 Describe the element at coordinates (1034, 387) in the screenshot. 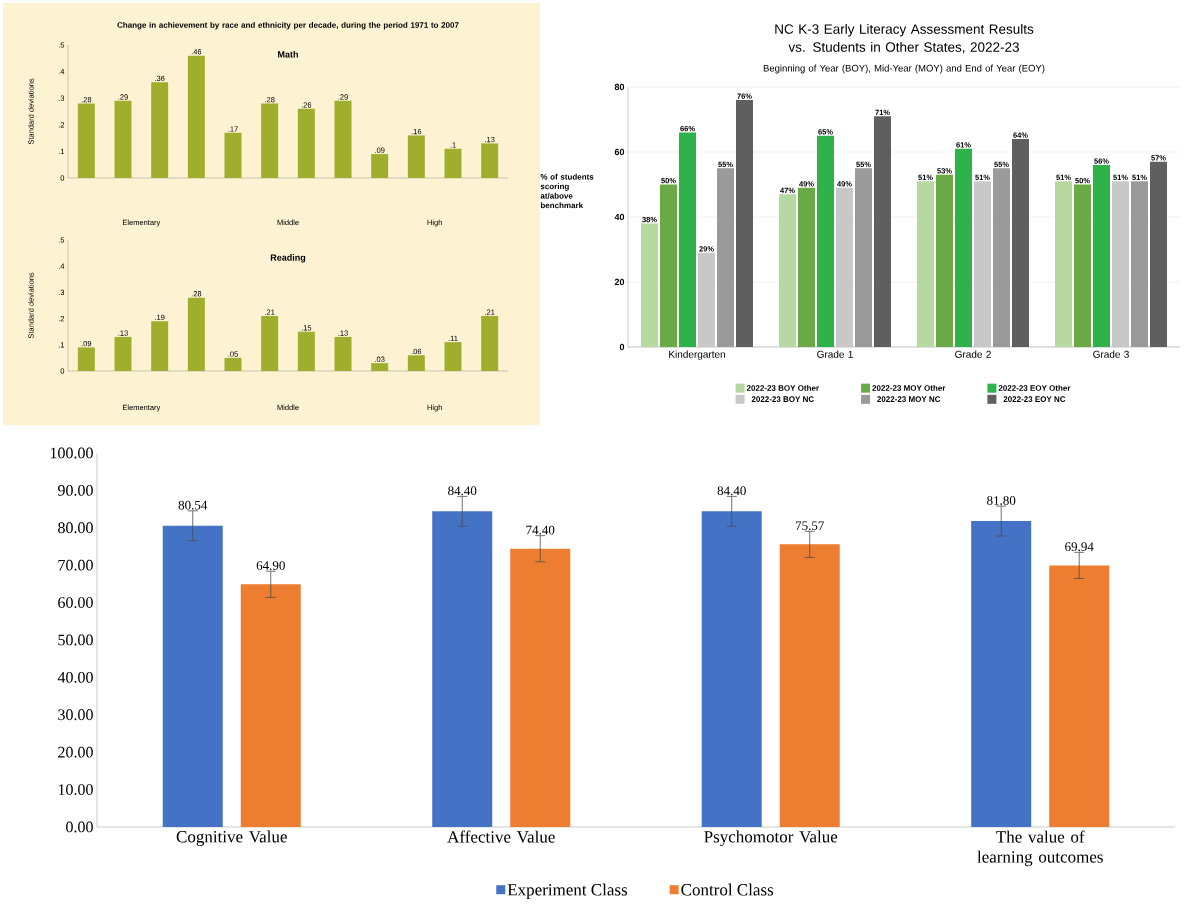

I see `legend-label: 2022-23 EOY Other` at that location.